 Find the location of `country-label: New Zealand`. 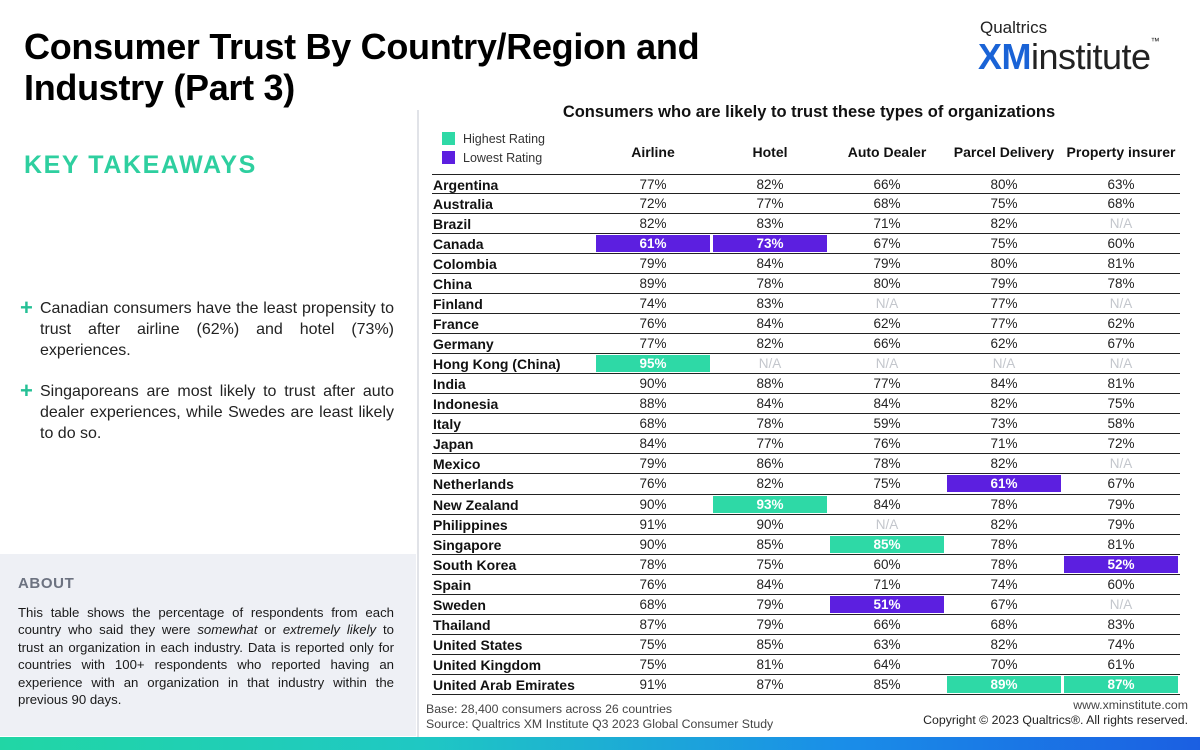

country-label: New Zealand is located at coordinates (476, 504).